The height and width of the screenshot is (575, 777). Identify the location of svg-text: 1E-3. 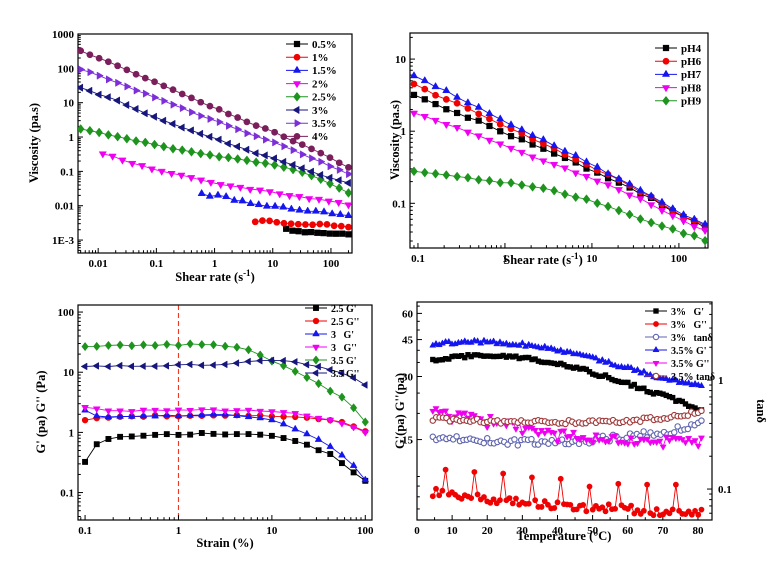
(63, 241).